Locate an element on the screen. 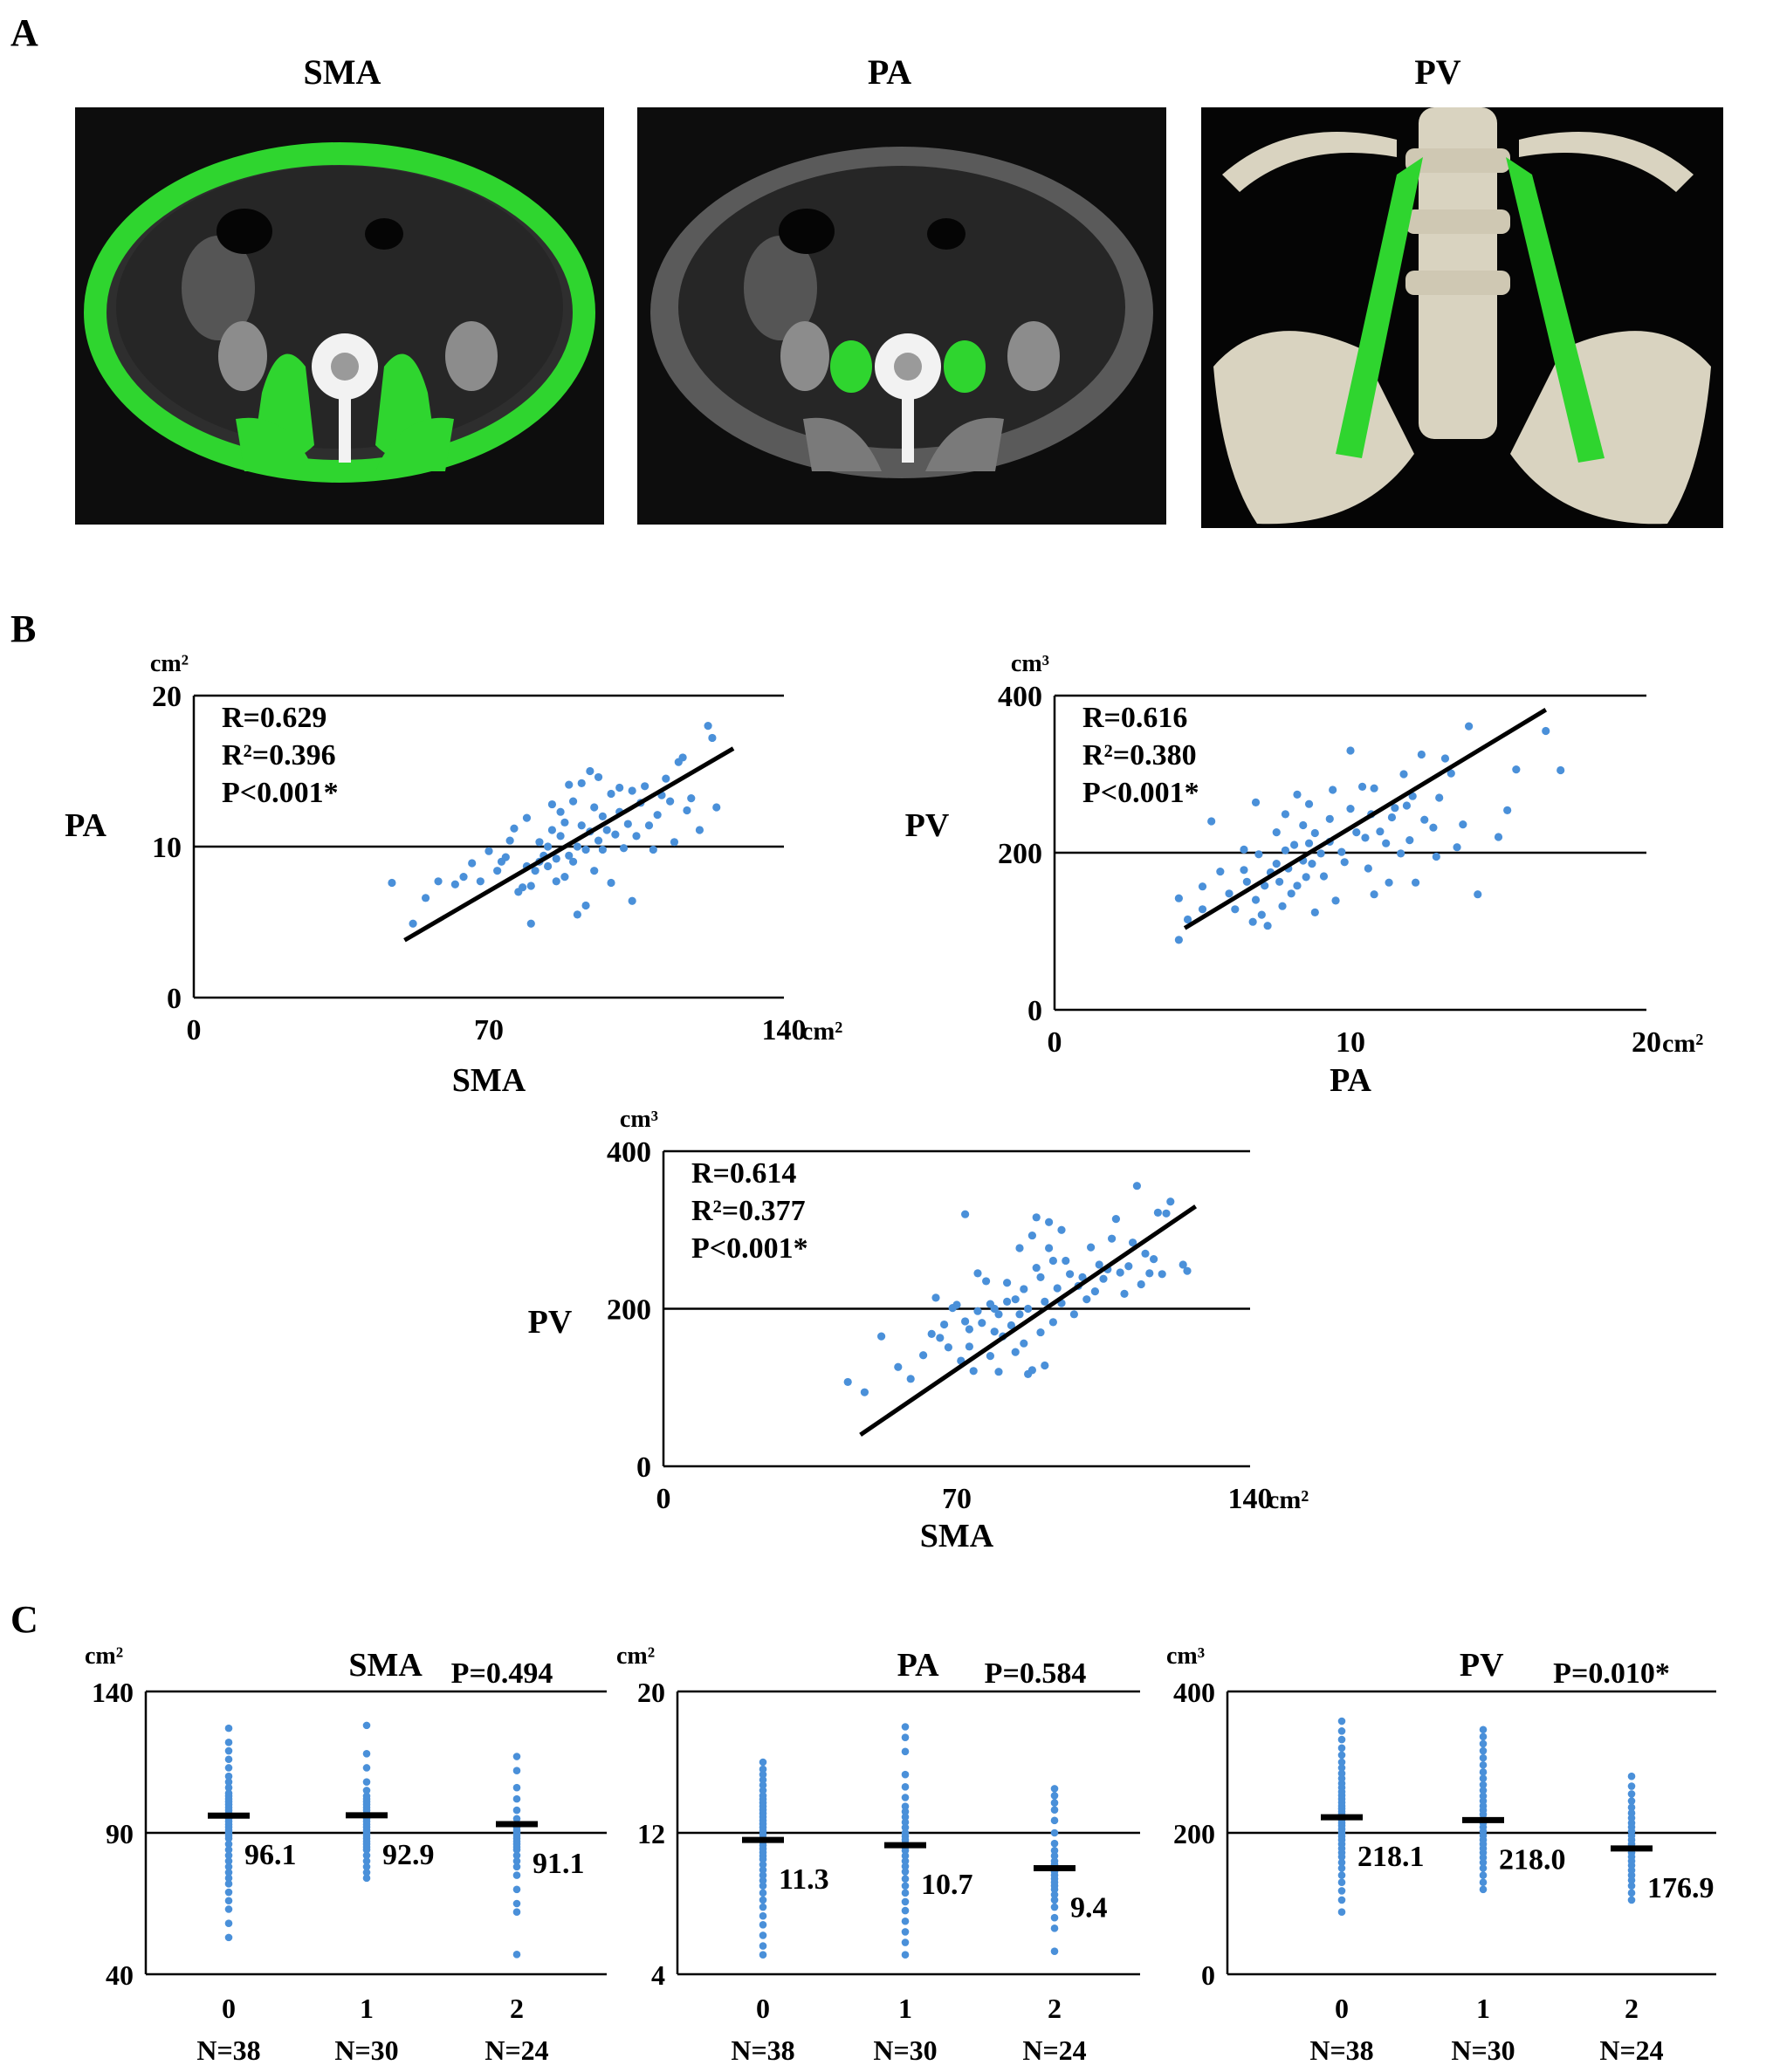  p-value: P=0.494 is located at coordinates (502, 1673).